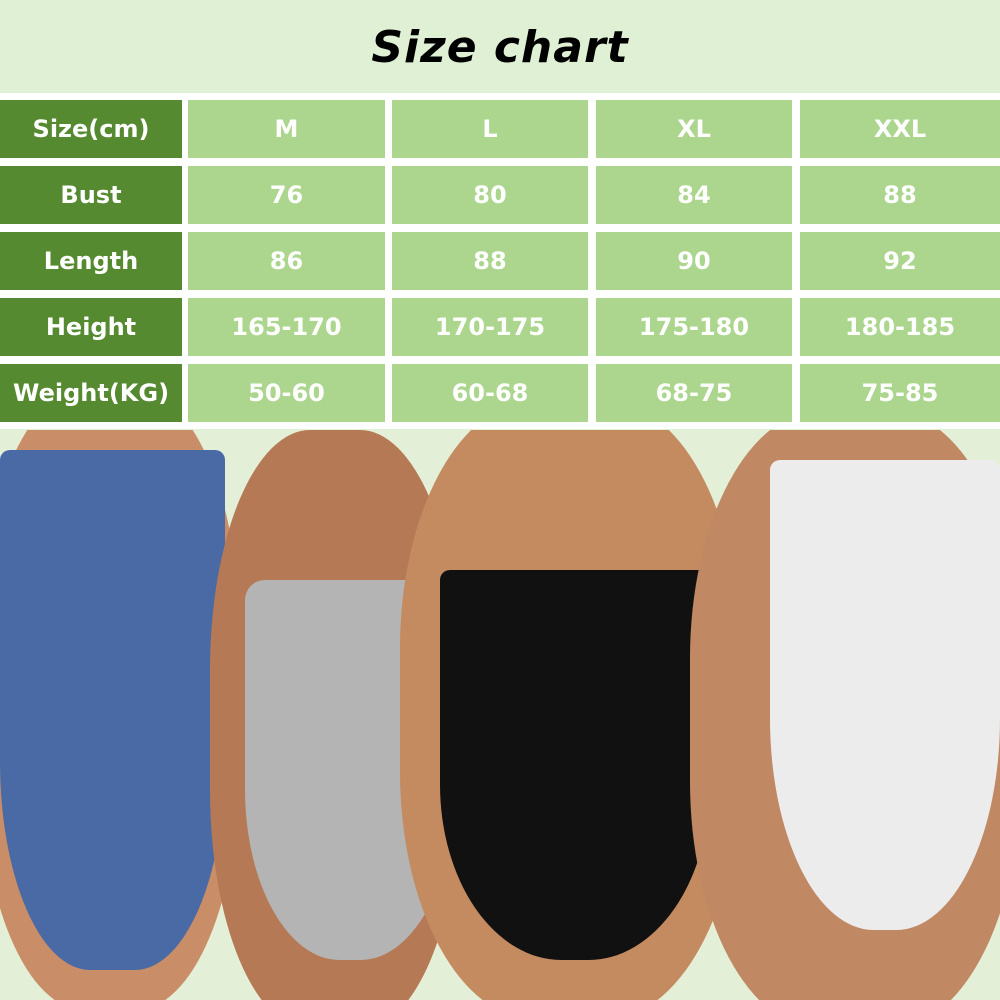  I want to click on table-cell: 84, so click(694, 195).